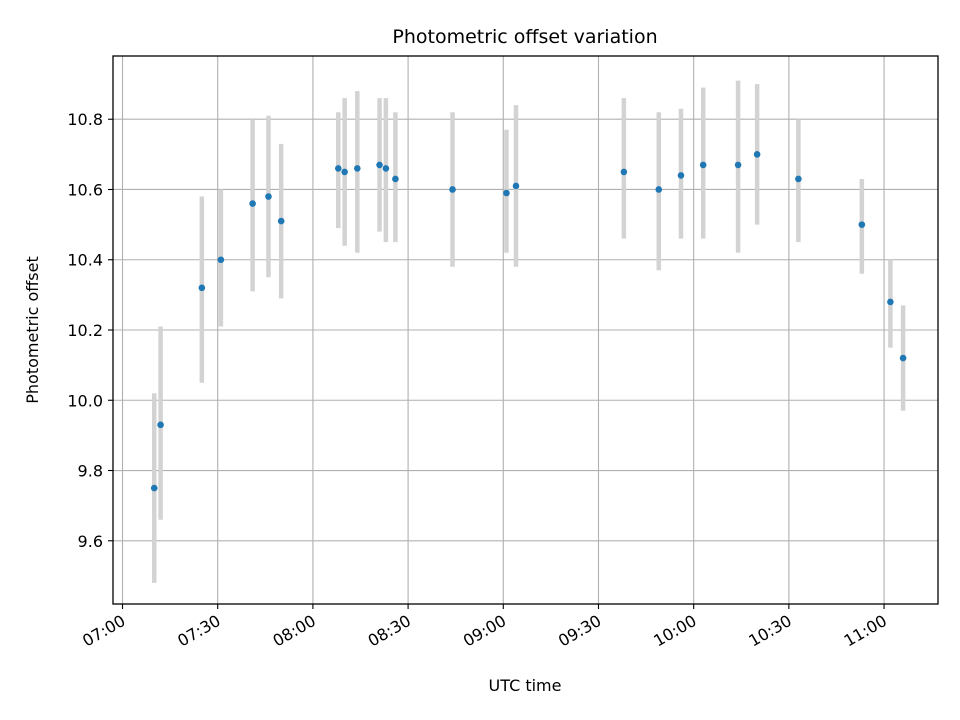 Image resolution: width=960 pixels, height=720 pixels. Describe the element at coordinates (90, 471) in the screenshot. I see `y-tick-label: 9.8` at that location.